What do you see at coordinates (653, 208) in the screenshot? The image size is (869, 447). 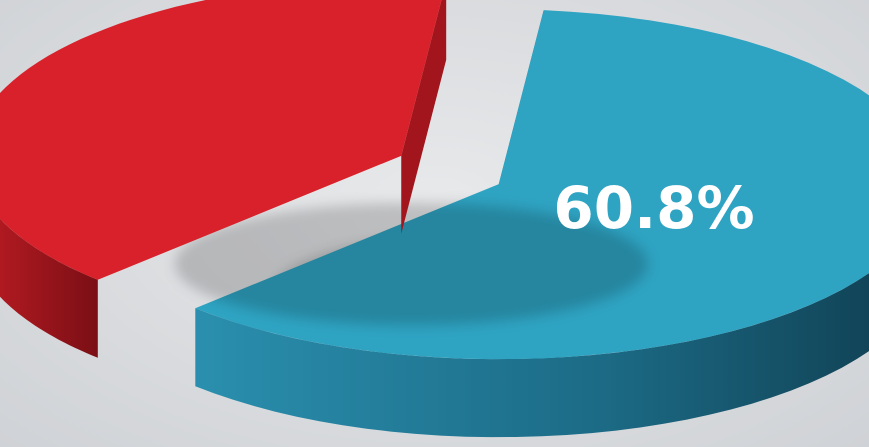 I see `slice-label-blue: 60.8%` at bounding box center [653, 208].